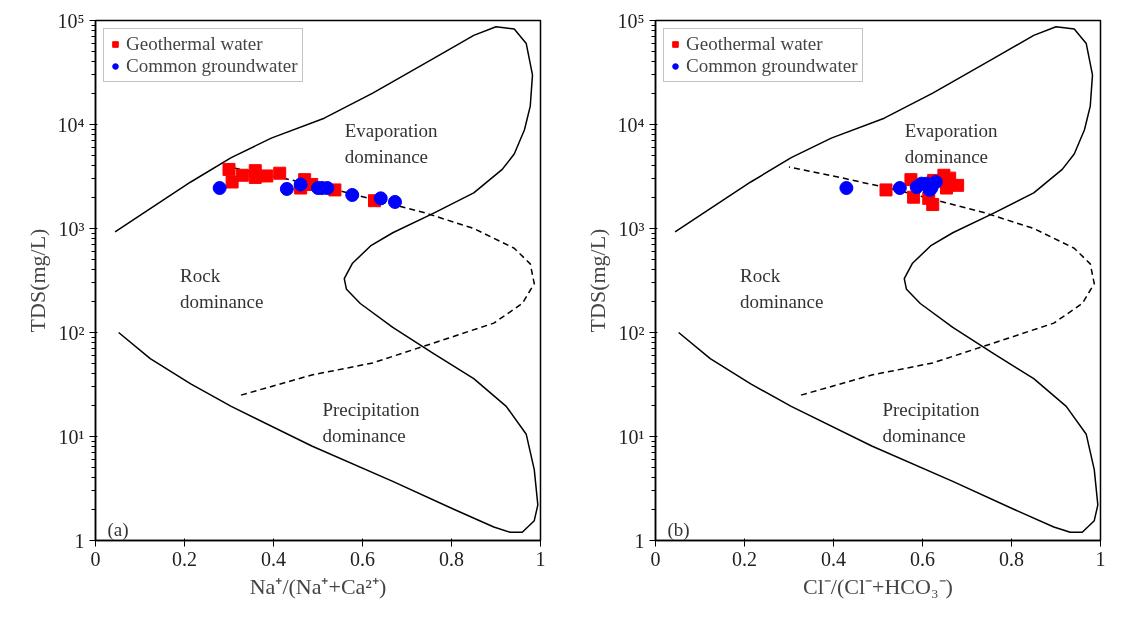 This screenshot has width=1139, height=626. Describe the element at coordinates (318, 586) in the screenshot. I see `x-axis-title: Na⁺/(Na⁺+Ca²⁺)` at that location.